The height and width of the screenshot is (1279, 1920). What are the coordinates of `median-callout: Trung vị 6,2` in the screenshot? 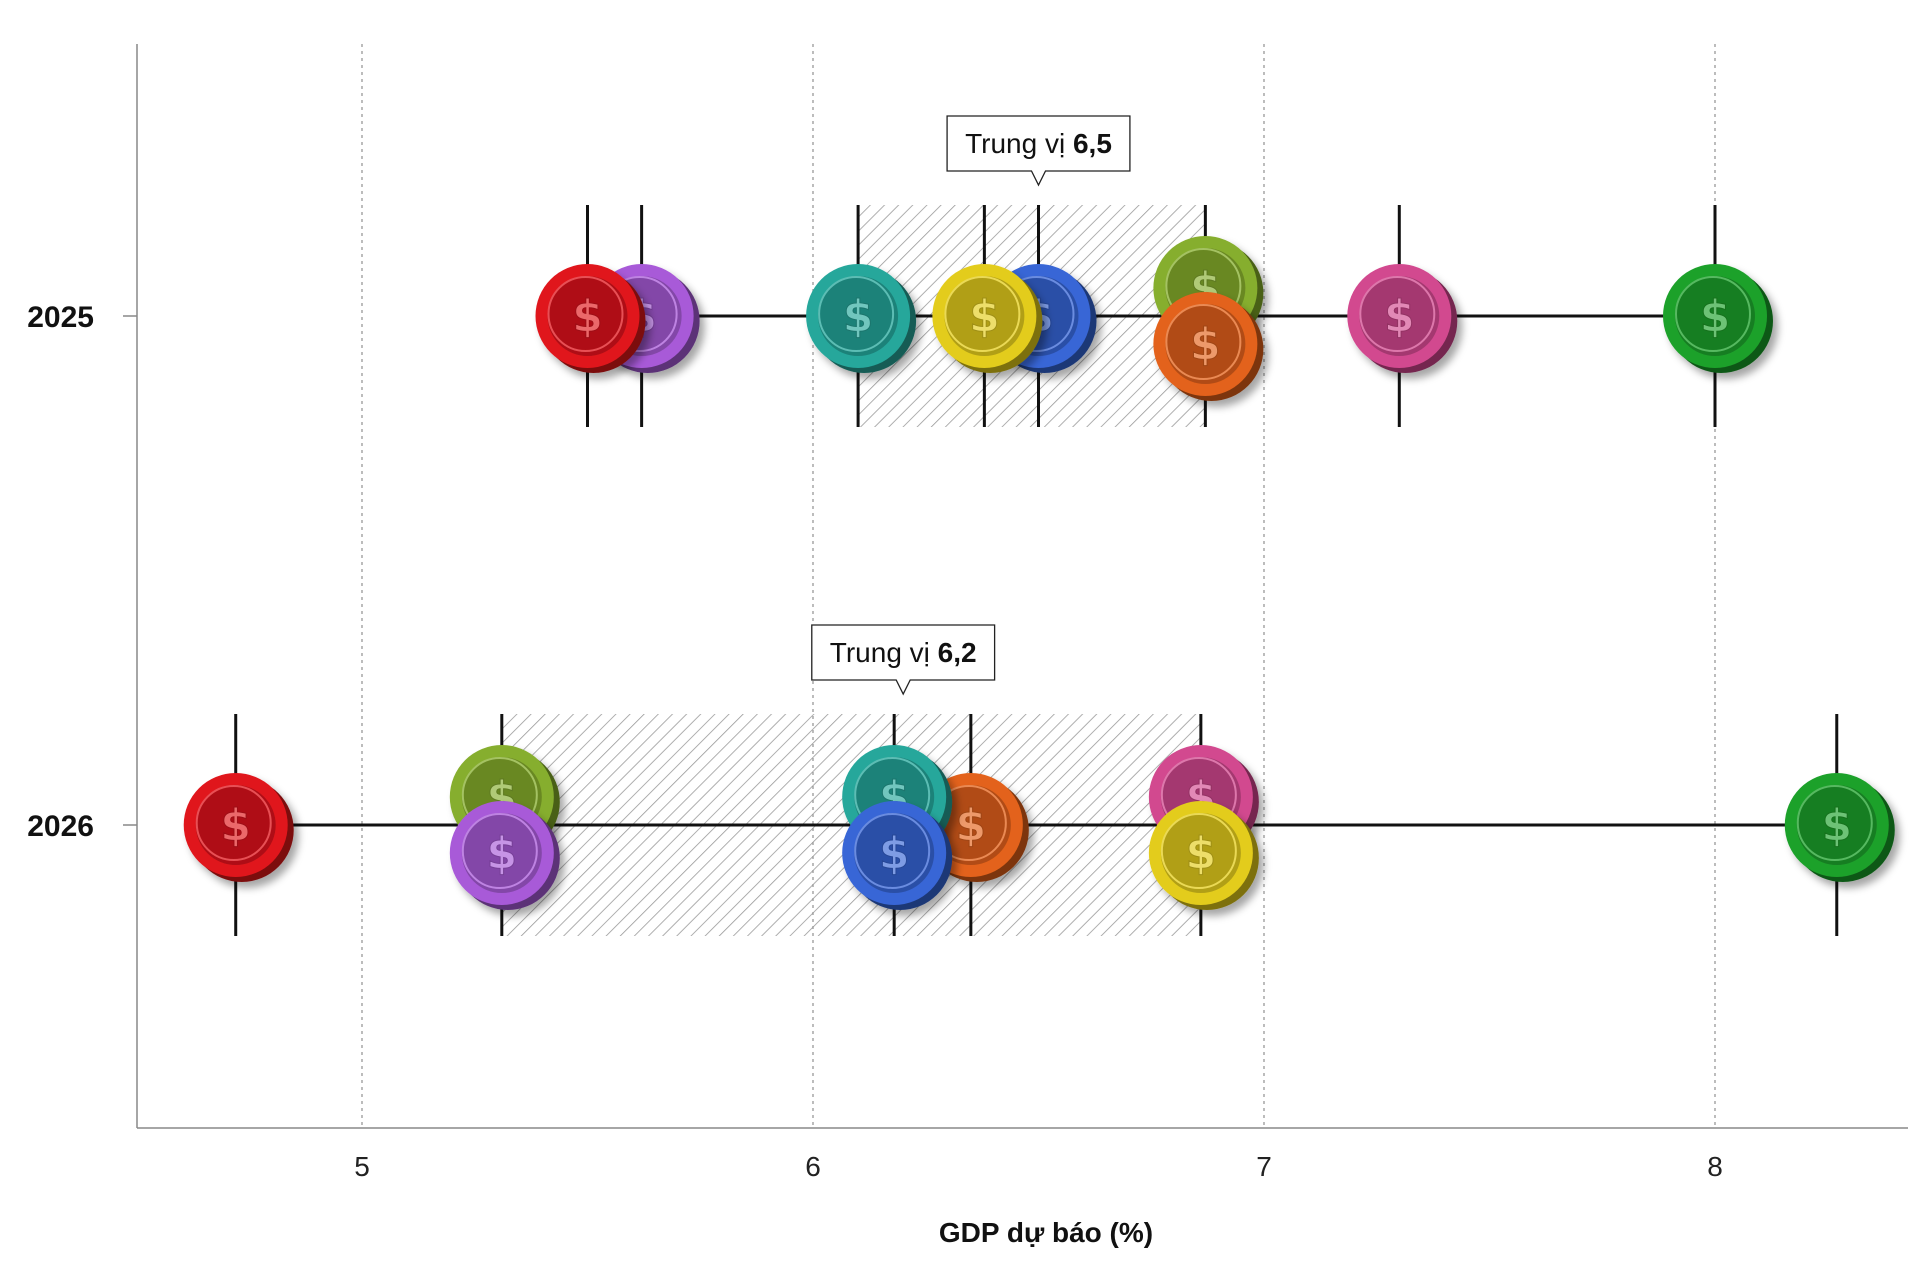 It's located at (903, 660).